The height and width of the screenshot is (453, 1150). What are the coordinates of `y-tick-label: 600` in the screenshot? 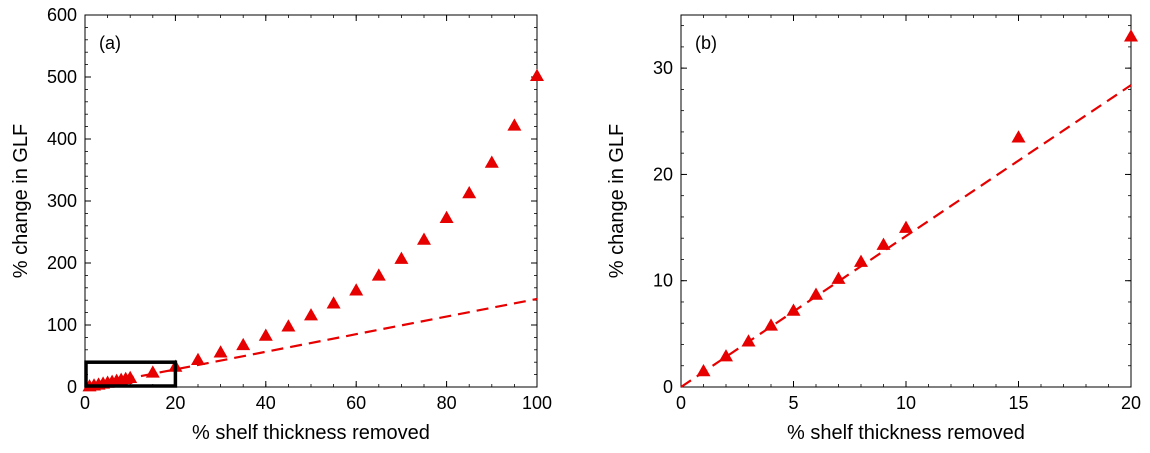 It's located at (62, 15).